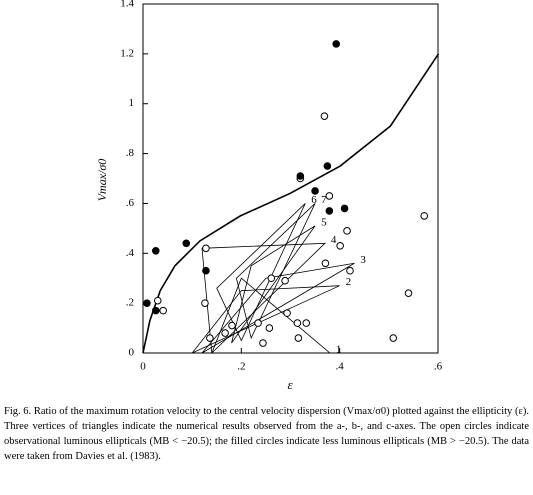  I want to click on y-tick-label: .2, so click(130, 303).